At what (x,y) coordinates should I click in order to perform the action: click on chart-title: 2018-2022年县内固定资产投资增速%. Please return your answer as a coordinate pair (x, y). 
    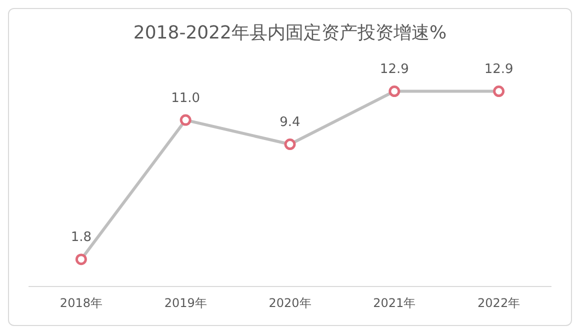
    Looking at the image, I should click on (290, 33).